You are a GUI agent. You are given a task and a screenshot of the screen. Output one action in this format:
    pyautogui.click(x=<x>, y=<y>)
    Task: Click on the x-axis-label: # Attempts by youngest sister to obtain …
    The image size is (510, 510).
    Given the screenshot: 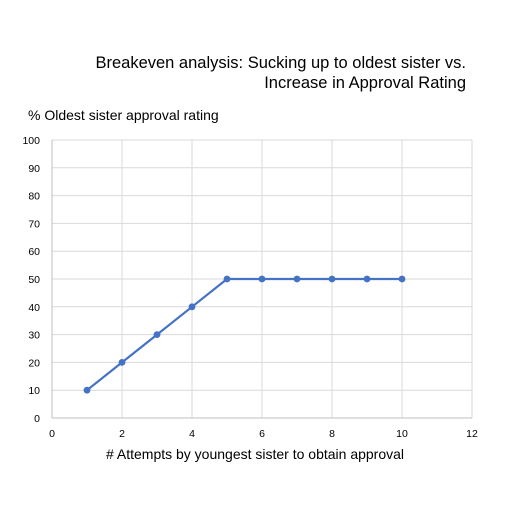 What is the action you would take?
    pyautogui.click(x=255, y=454)
    